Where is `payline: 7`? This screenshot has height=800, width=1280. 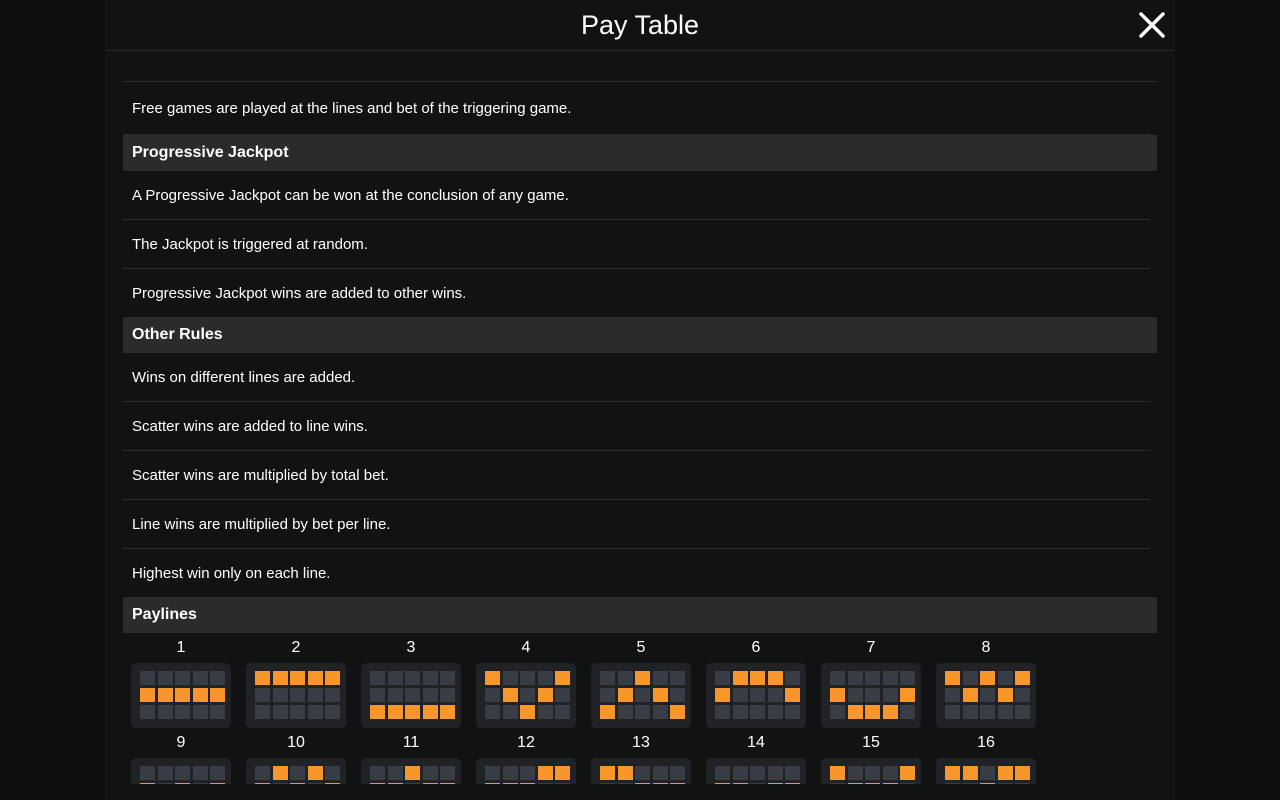
payline: 7 is located at coordinates (878, 680).